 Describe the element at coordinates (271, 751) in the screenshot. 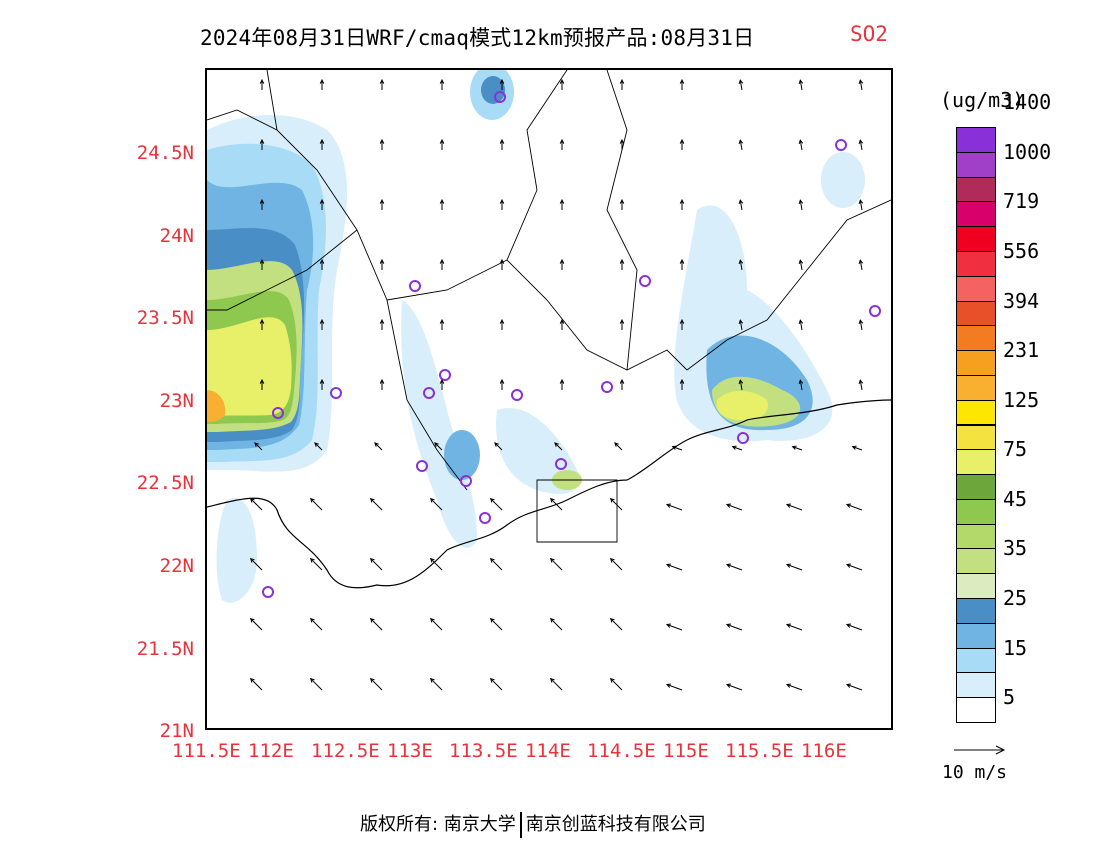

I see `lon-label: 112E` at that location.